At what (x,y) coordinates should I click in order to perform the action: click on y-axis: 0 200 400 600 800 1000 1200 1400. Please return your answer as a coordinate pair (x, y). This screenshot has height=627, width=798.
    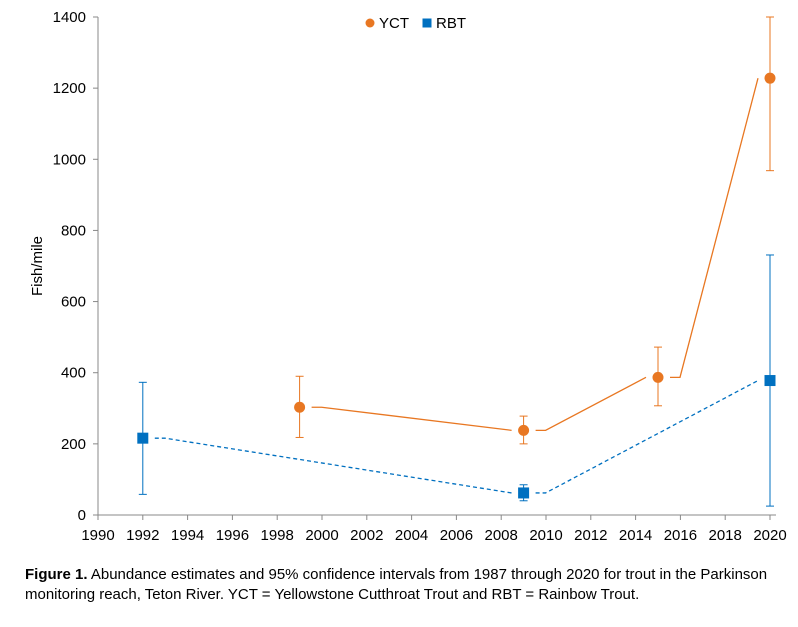
    Looking at the image, I should click on (76, 266).